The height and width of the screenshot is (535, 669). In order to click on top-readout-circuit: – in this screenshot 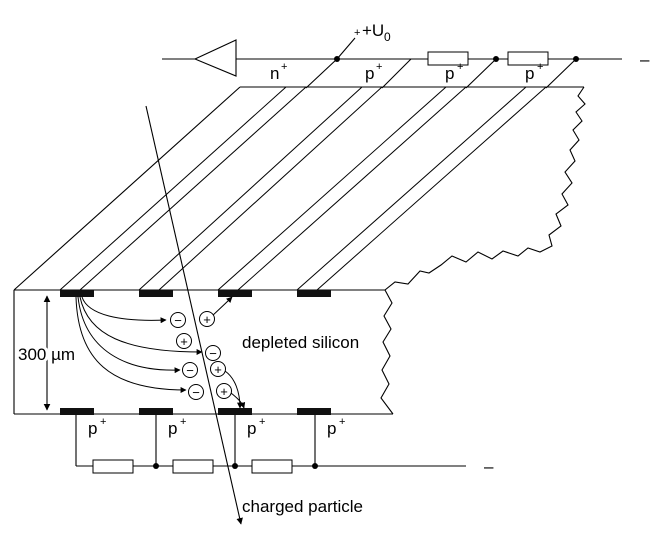, I will do `click(406, 63)`.